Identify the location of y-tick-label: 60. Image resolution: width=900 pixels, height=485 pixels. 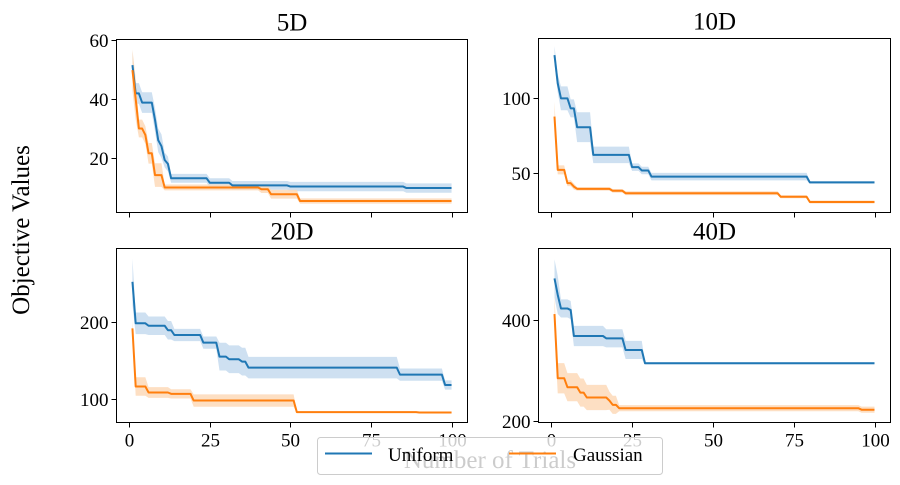
(99, 41).